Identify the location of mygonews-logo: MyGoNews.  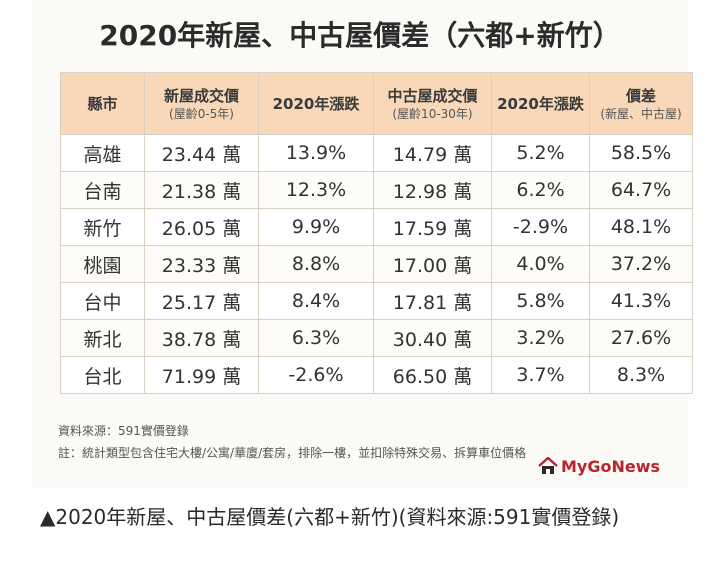
(599, 466).